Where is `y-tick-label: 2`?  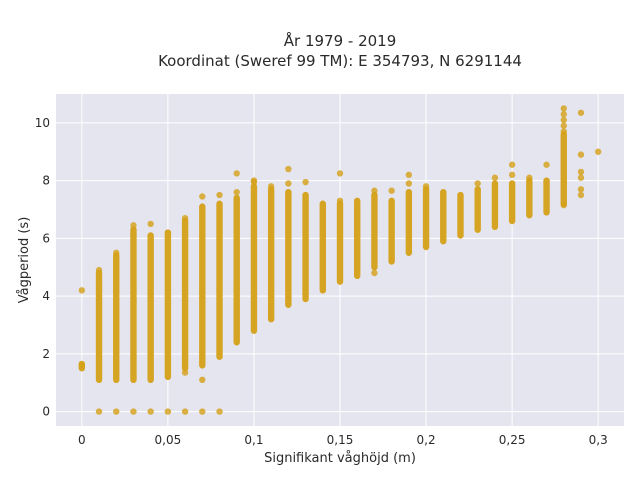
y-tick-label: 2 is located at coordinates (46, 354).